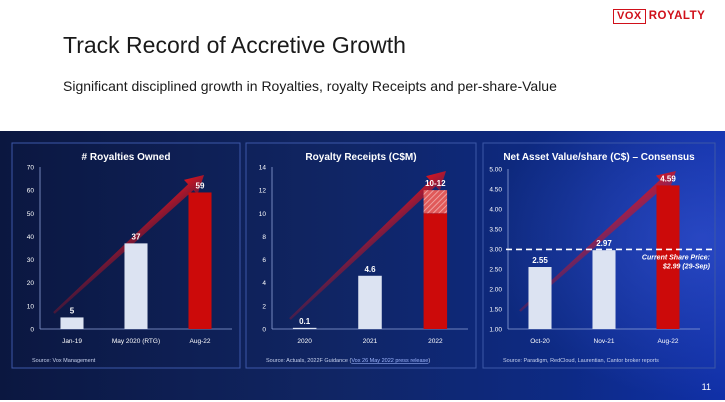  I want to click on y-tick-label: 60, so click(31, 191).